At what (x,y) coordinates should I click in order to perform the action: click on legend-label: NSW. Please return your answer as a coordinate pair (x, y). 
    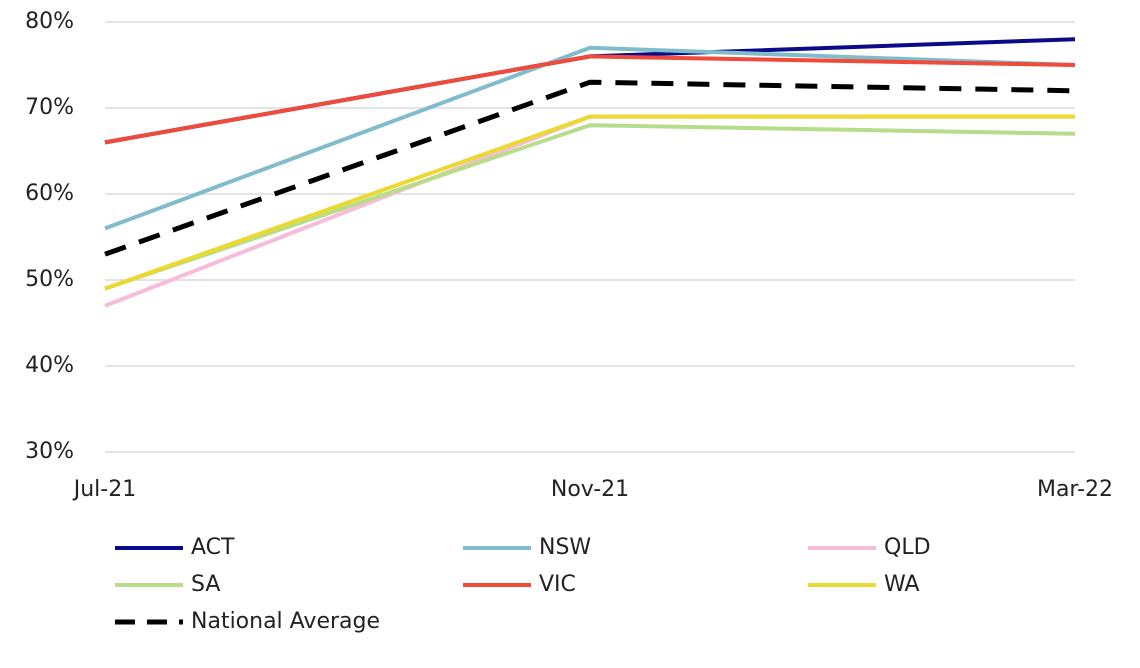
    Looking at the image, I should click on (565, 547).